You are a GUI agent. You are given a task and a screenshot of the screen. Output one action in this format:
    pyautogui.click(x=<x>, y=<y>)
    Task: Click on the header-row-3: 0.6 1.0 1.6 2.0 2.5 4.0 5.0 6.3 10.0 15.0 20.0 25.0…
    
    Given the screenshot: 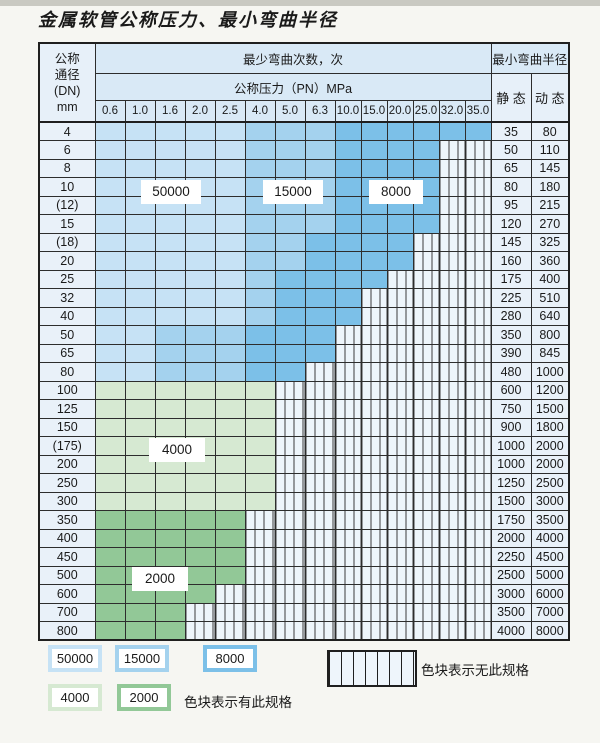 What is the action you would take?
    pyautogui.click(x=304, y=111)
    